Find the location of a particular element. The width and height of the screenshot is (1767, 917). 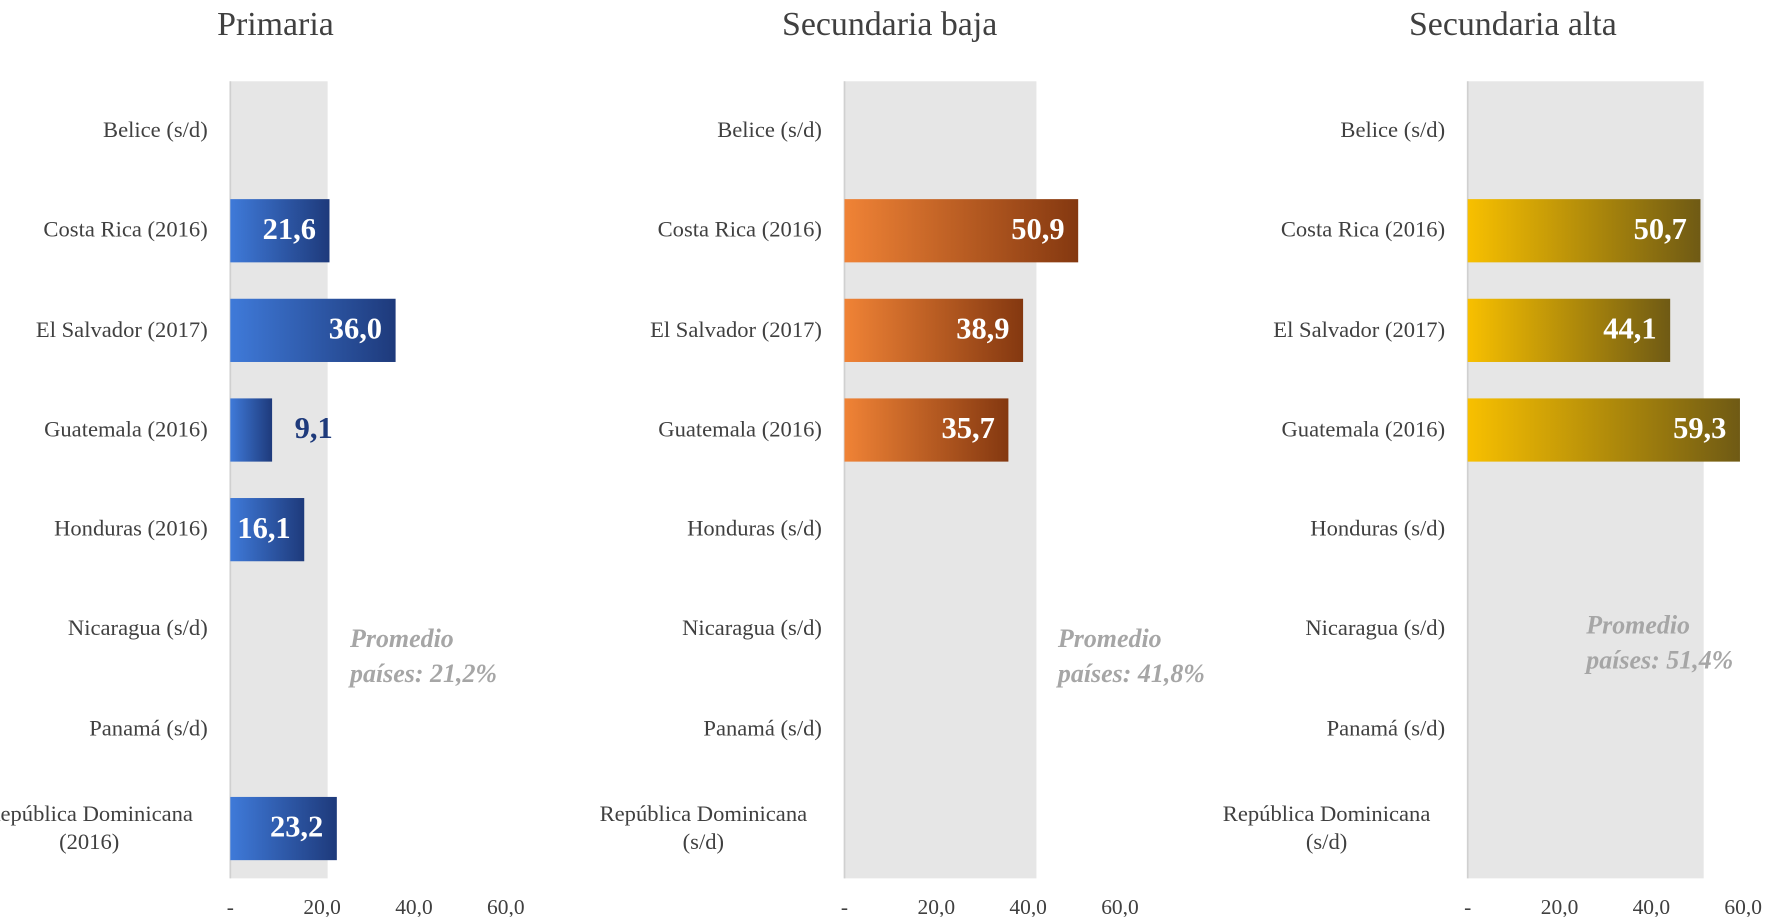

chart-title: Secundaria baja is located at coordinates (889, 24).